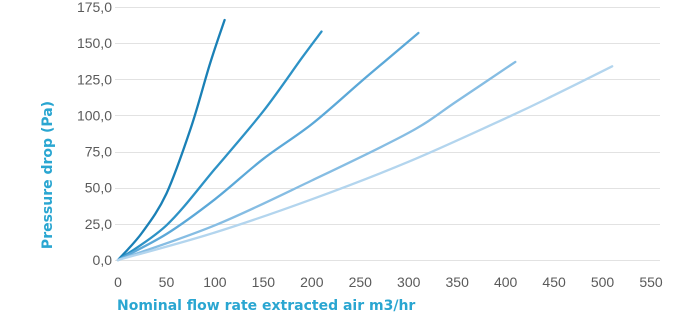 This screenshot has width=684, height=323. I want to click on y-tick-label: 150,0, so click(94, 43).